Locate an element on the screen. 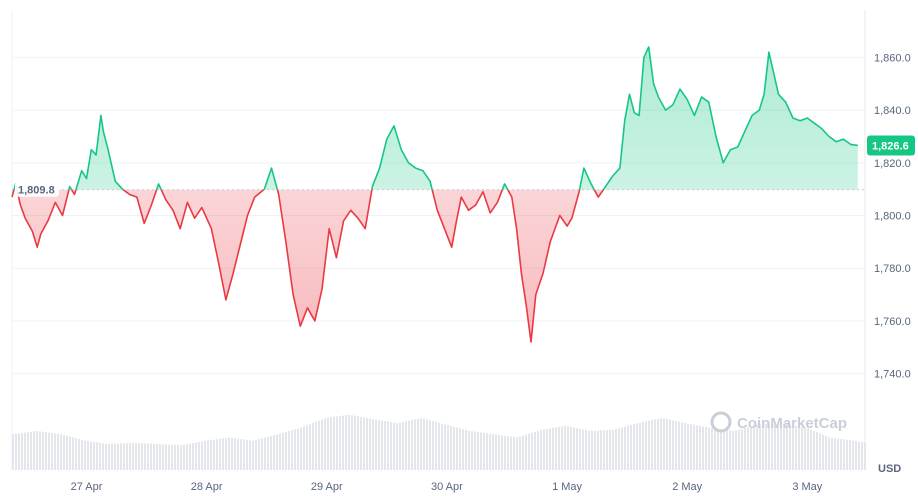 This screenshot has height=496, width=918. y-tick-label: 1,760.0 is located at coordinates (892, 322).